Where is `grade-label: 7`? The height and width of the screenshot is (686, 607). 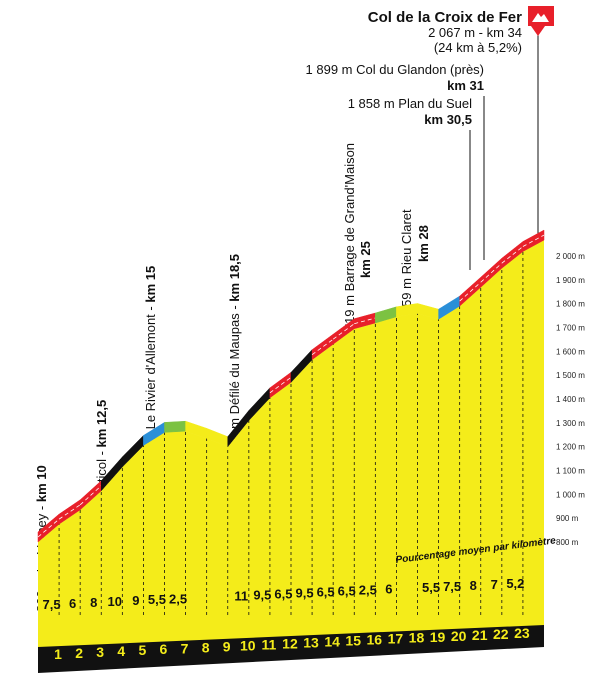 grade-label: 7 is located at coordinates (494, 584).